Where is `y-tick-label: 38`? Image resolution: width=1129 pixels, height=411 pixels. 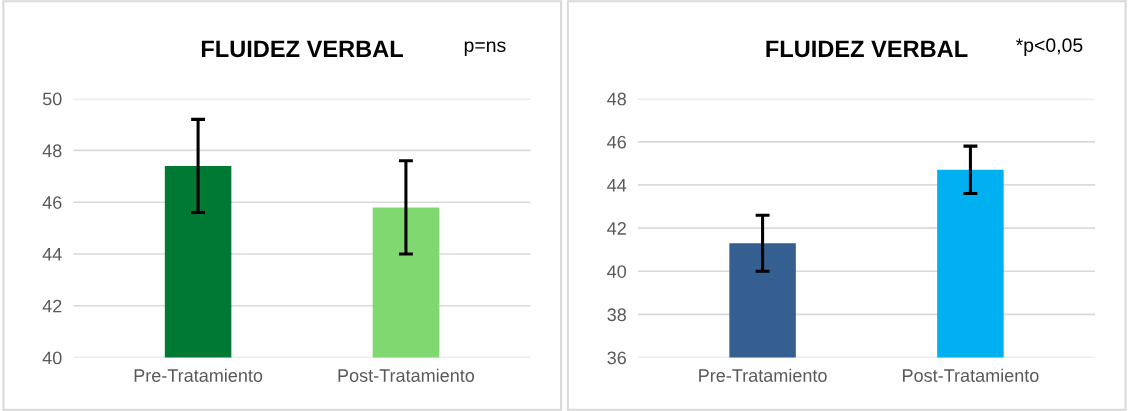 y-tick-label: 38 is located at coordinates (616, 315).